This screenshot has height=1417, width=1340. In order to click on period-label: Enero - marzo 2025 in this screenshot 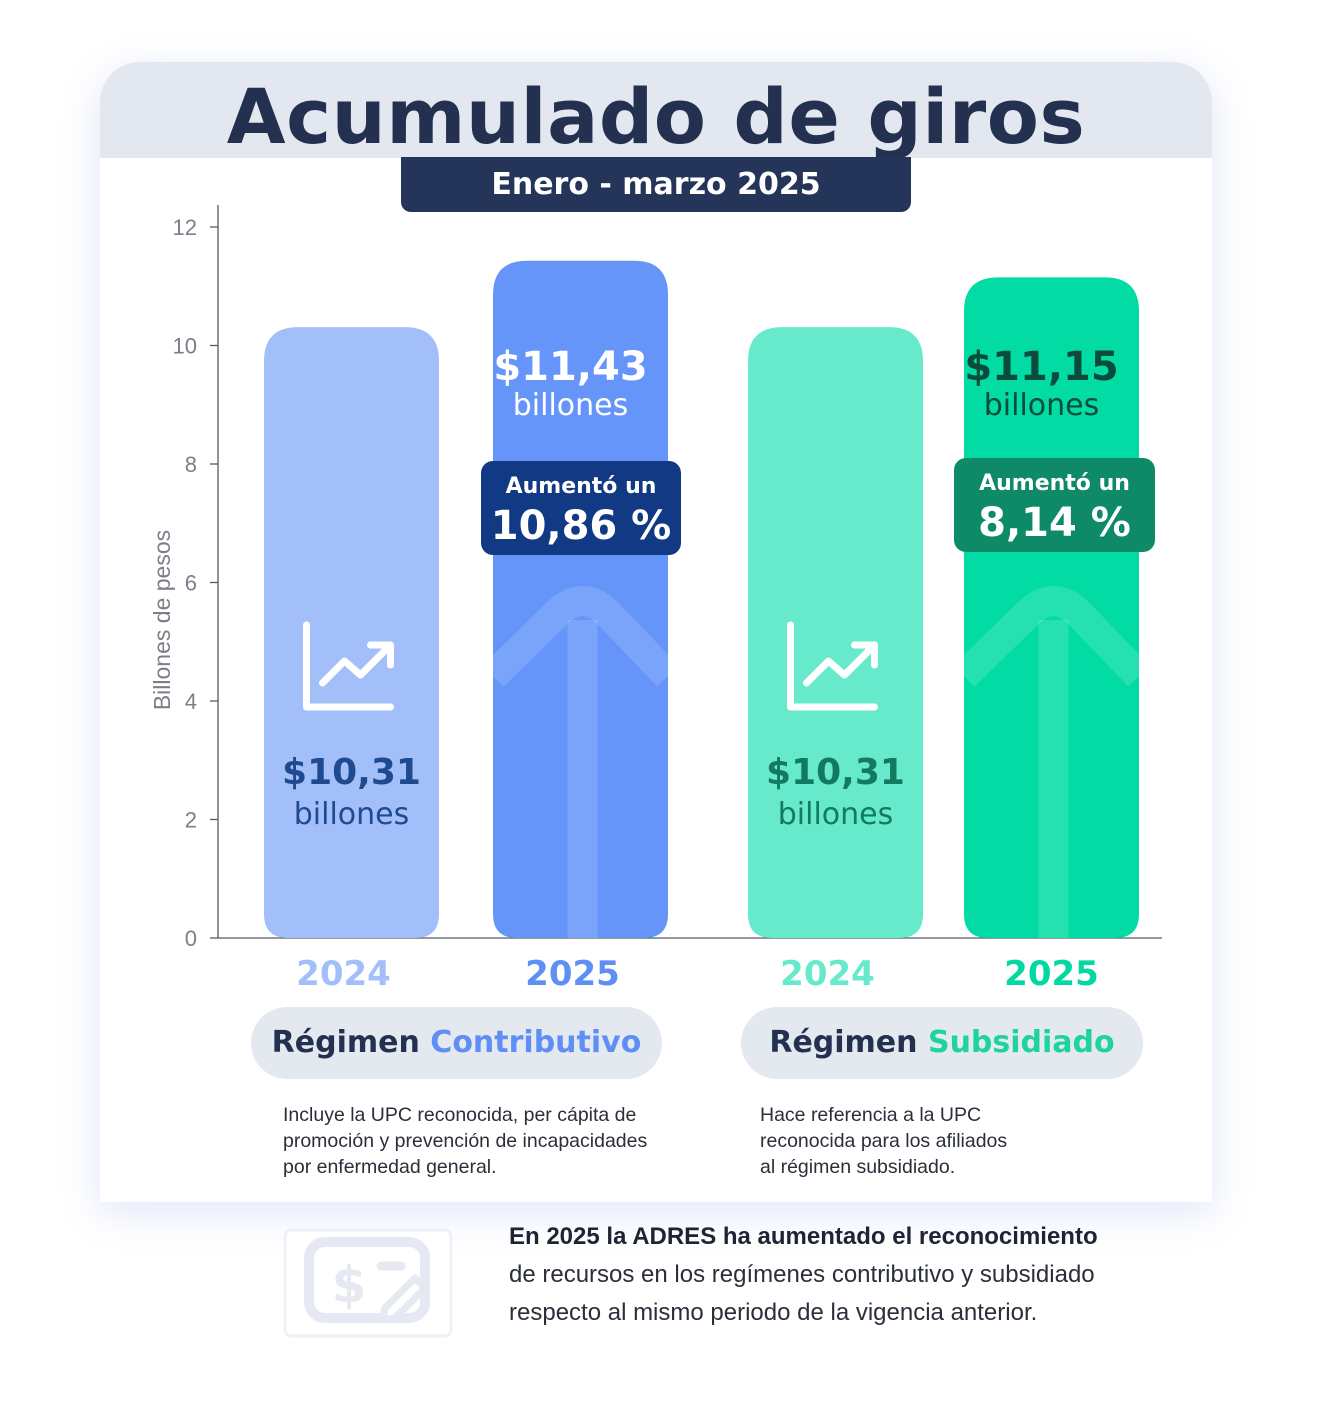, I will do `click(656, 184)`.